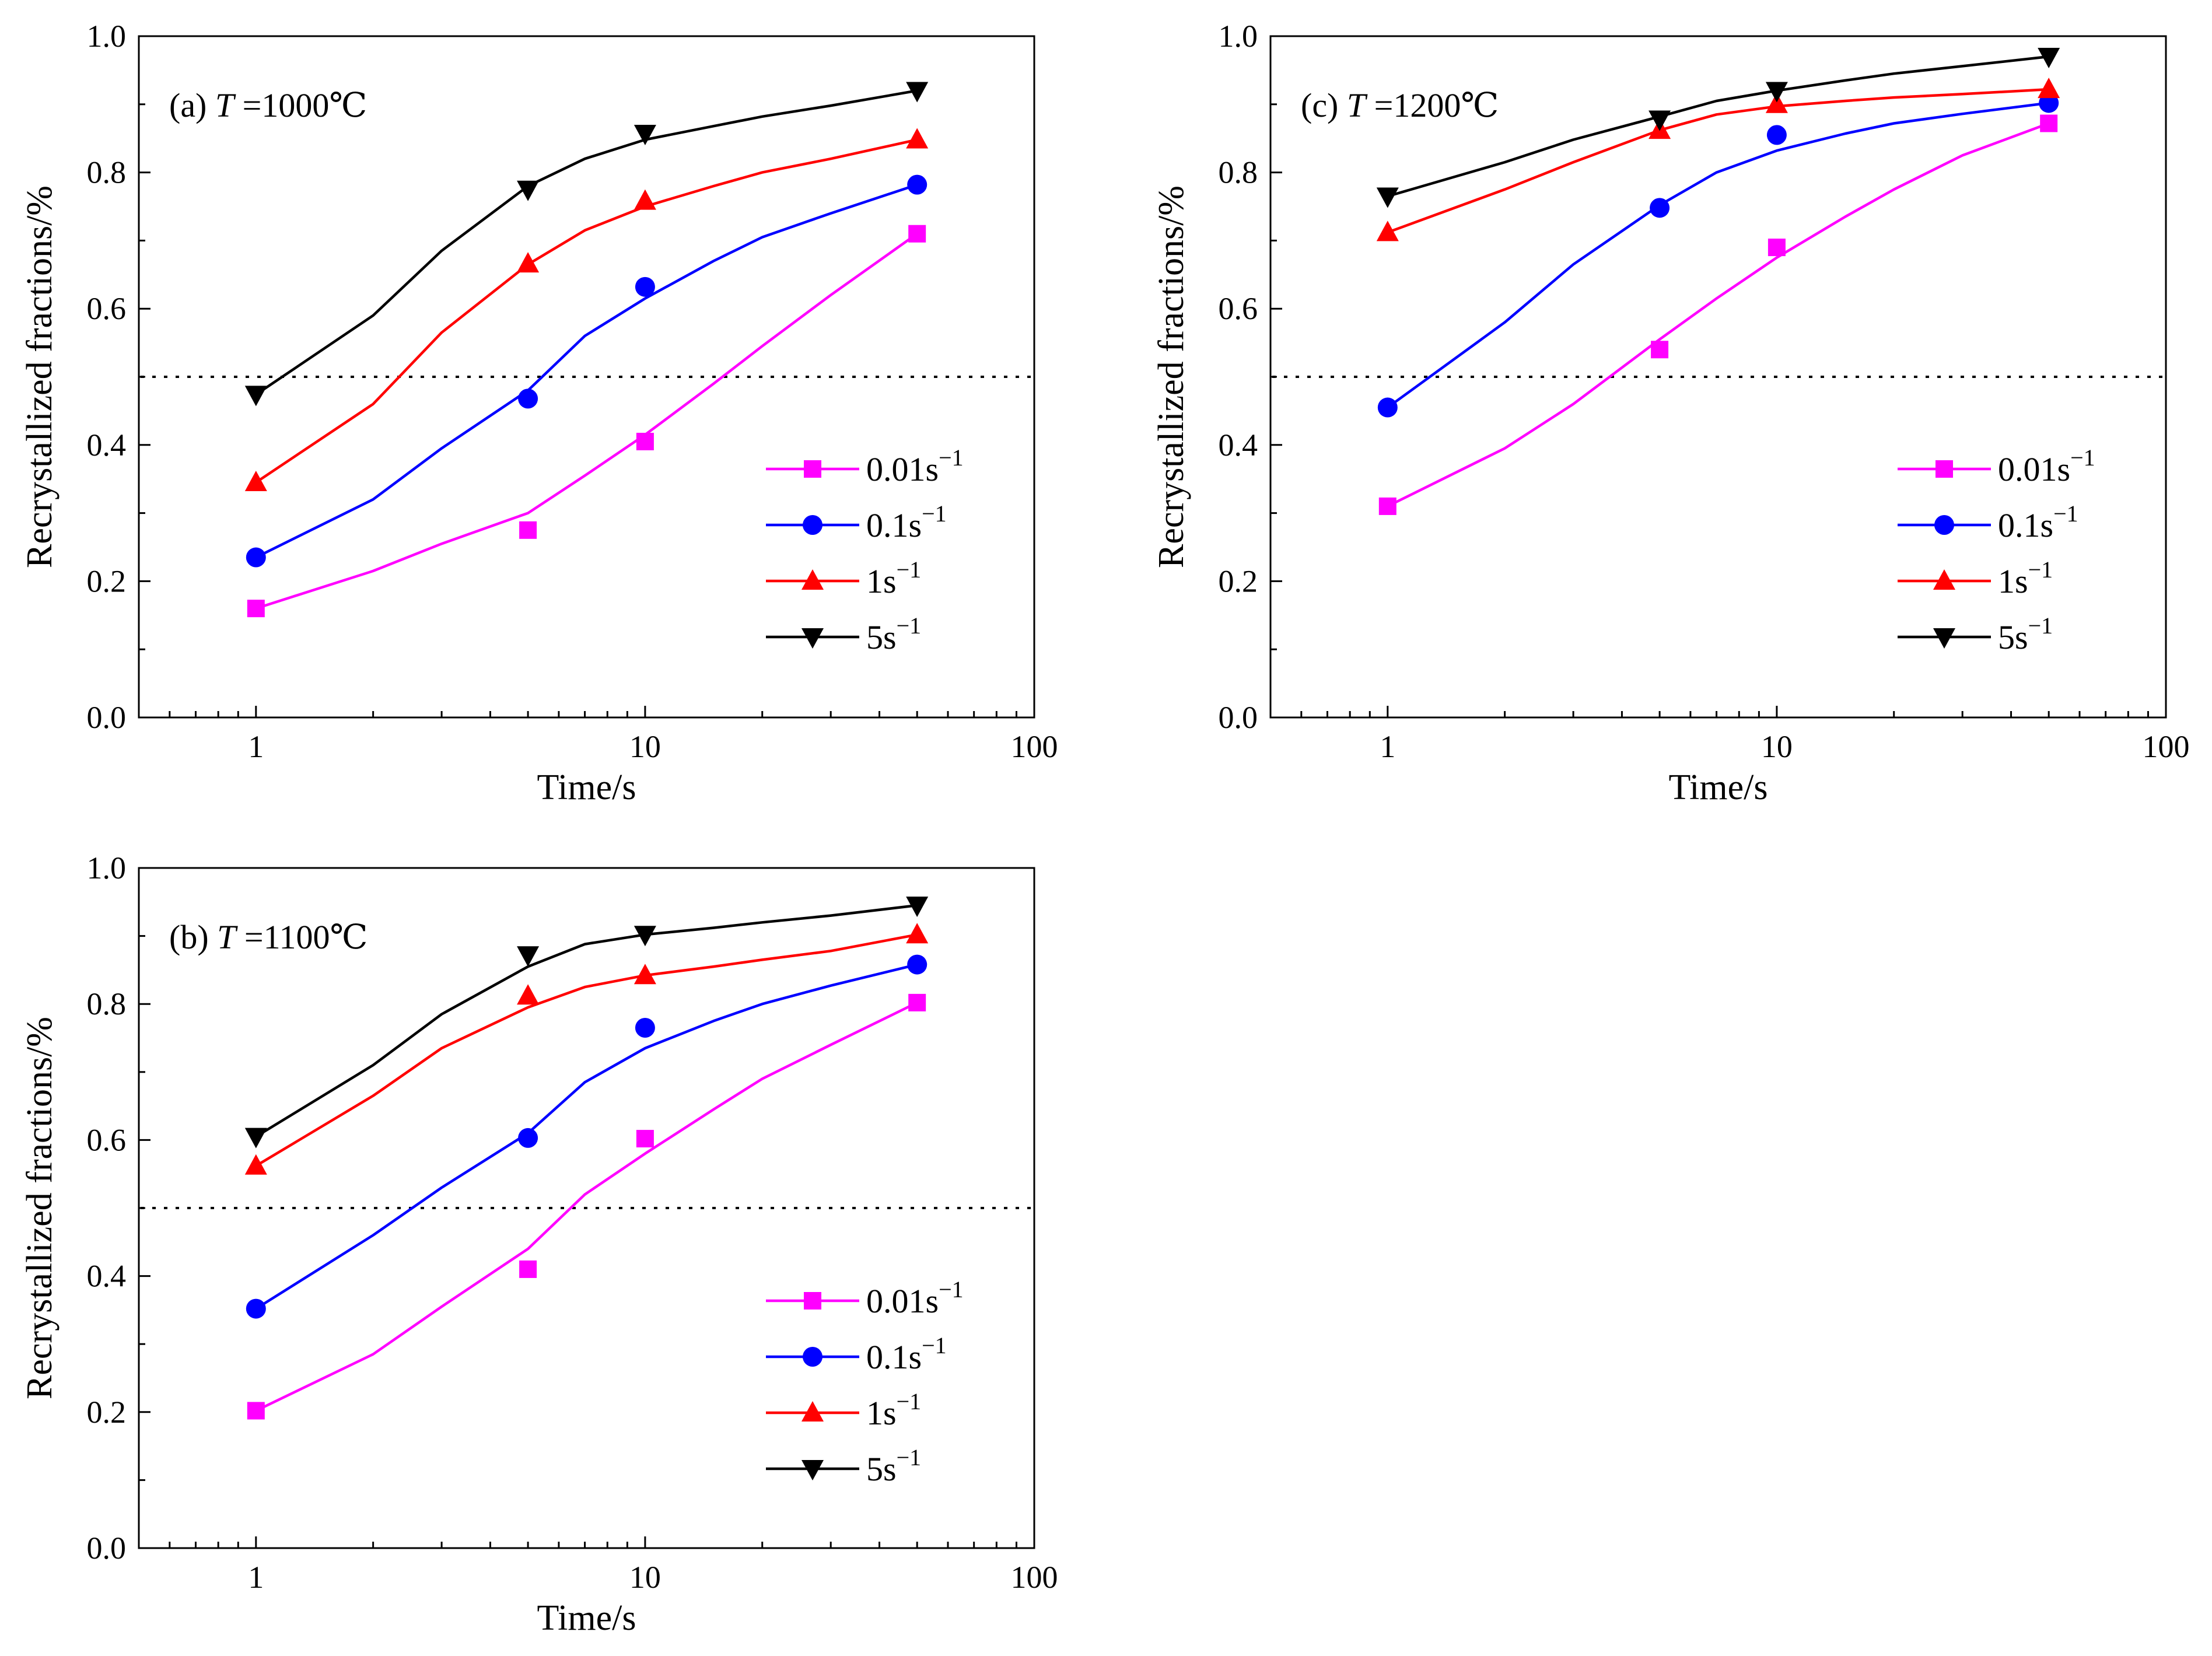  What do you see at coordinates (300, 105) in the screenshot?
I see `temperature-value: =1000℃` at bounding box center [300, 105].